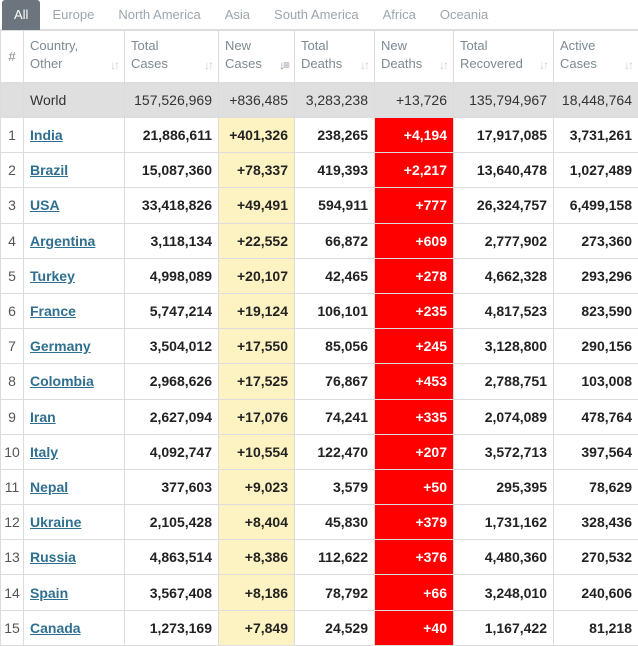  What do you see at coordinates (596, 170) in the screenshot?
I see `active-cases-cell: 1,027,489` at bounding box center [596, 170].